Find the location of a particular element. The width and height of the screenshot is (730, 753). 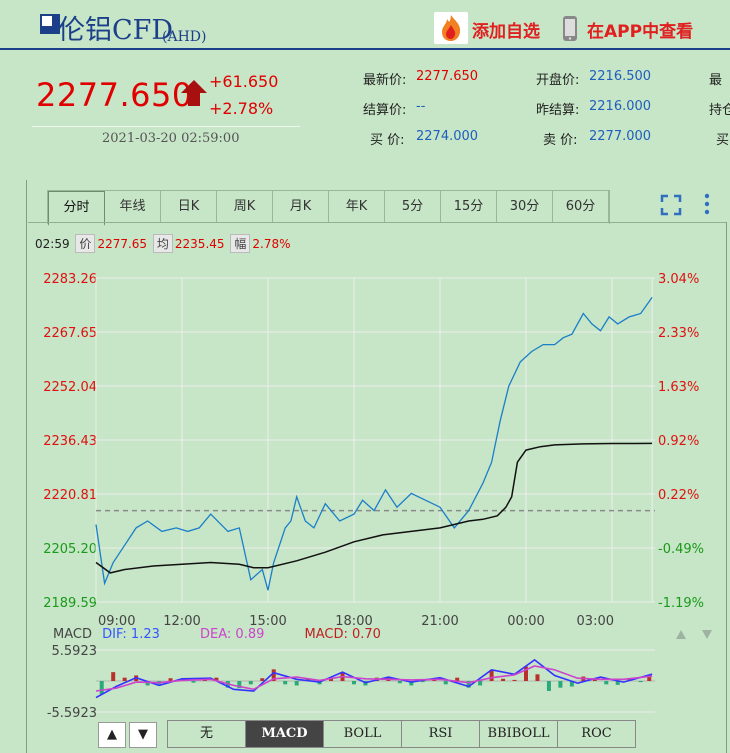

tab-day-k: 日K is located at coordinates (189, 207).